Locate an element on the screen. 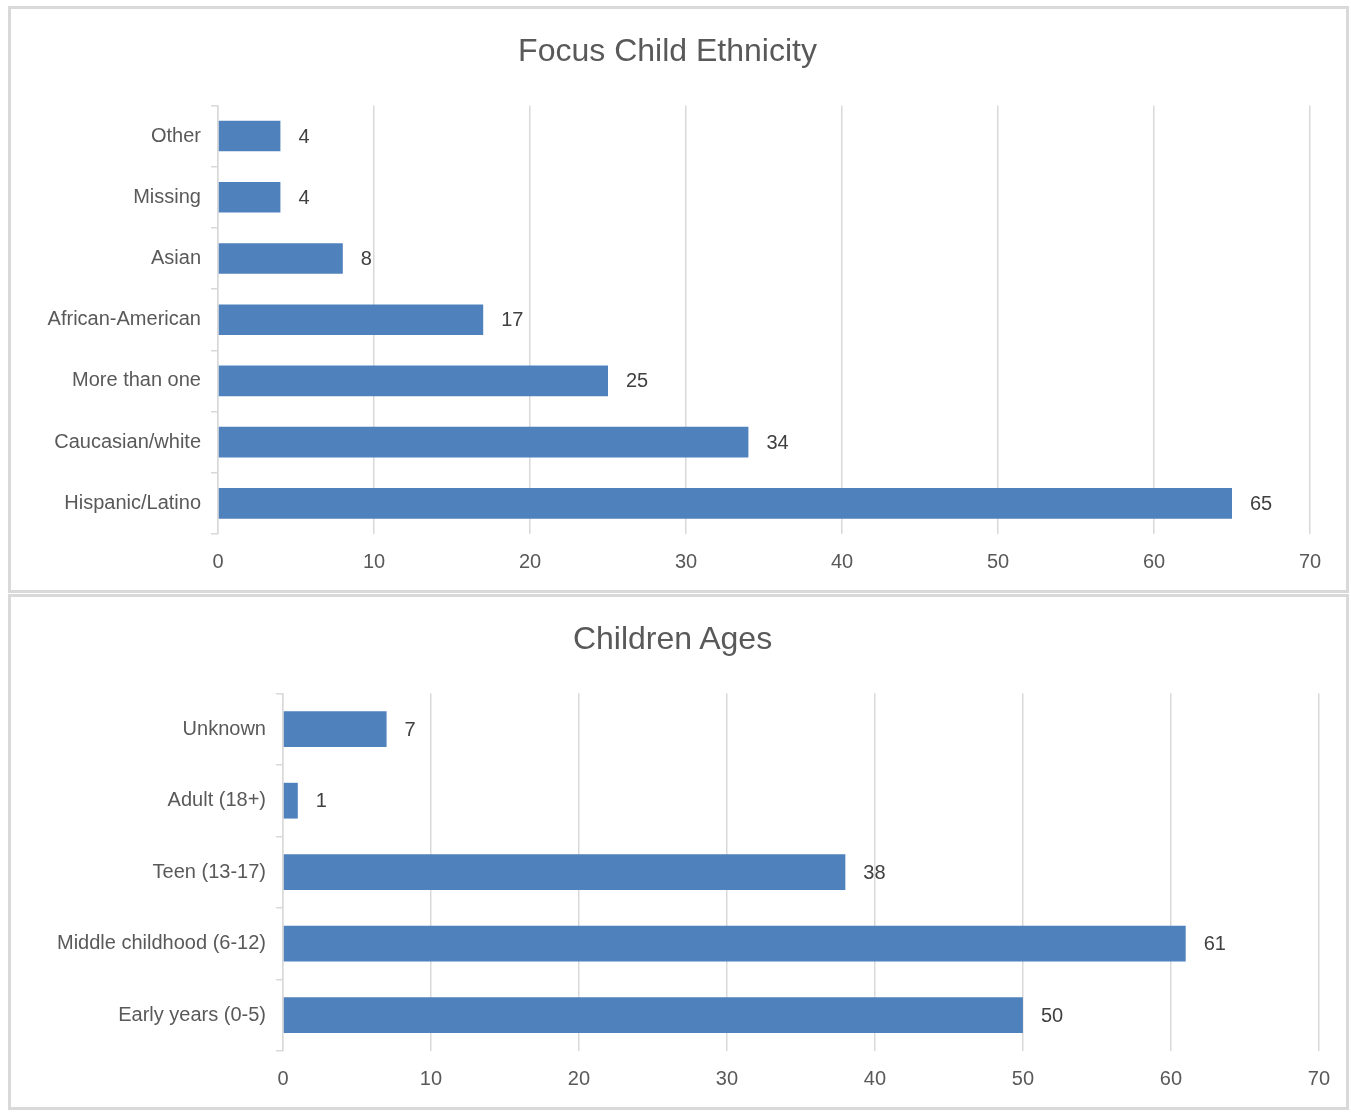  y-tick-label: African-American is located at coordinates (124, 318).